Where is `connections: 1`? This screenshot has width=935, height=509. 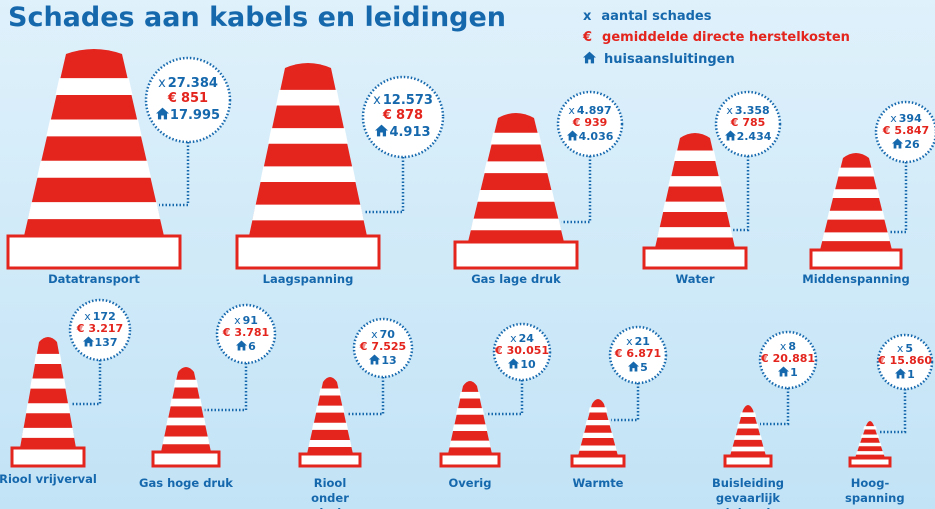
connections: 1 is located at coordinates (911, 375).